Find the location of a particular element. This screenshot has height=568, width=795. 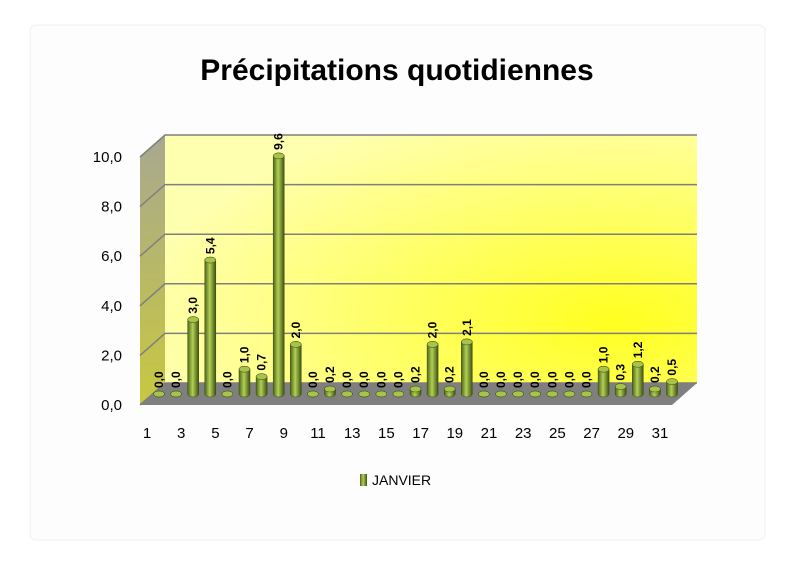

data-label: 0,3 is located at coordinates (621, 372).